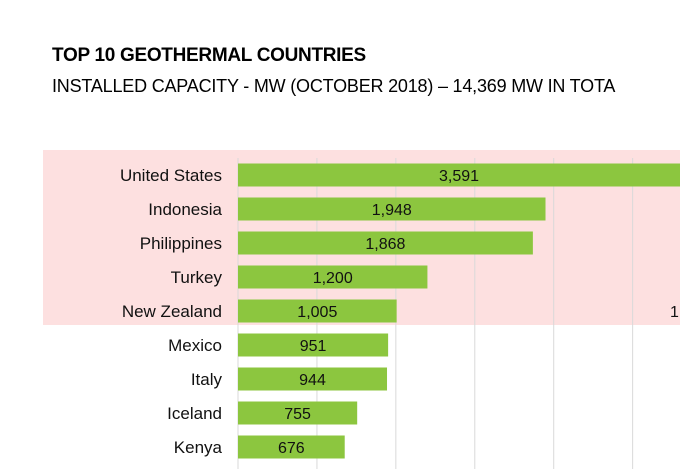 This screenshot has width=680, height=469. Describe the element at coordinates (198, 447) in the screenshot. I see `category-label: Kenya` at that location.